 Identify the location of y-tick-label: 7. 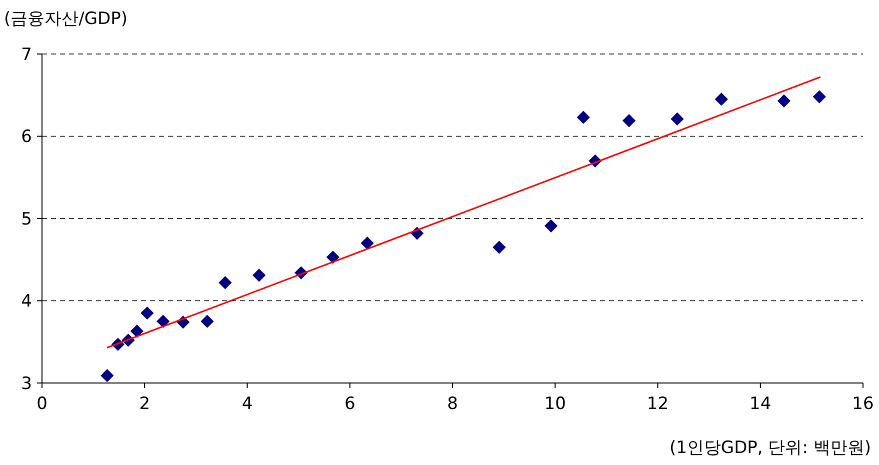
(26, 54).